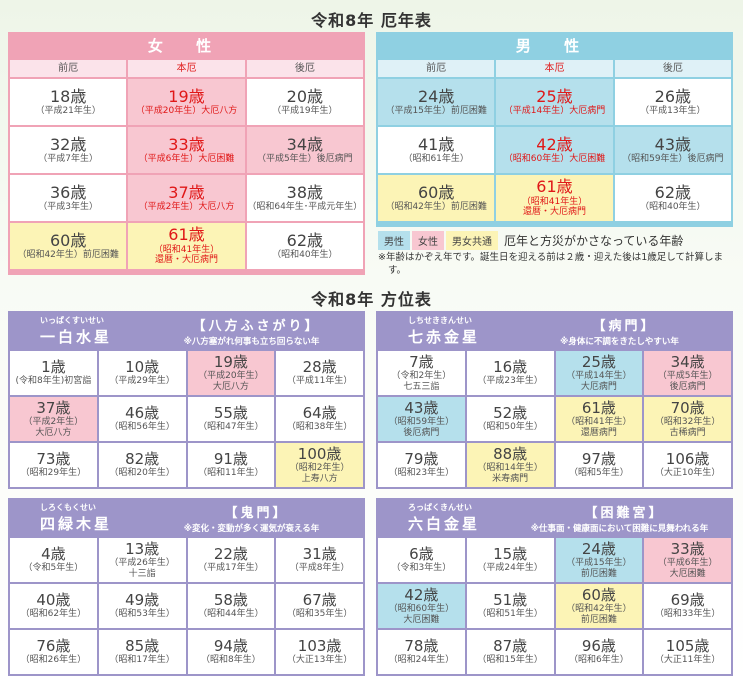  I want to click on age-cell: 20歳 （平成19年生）, so click(304, 102).